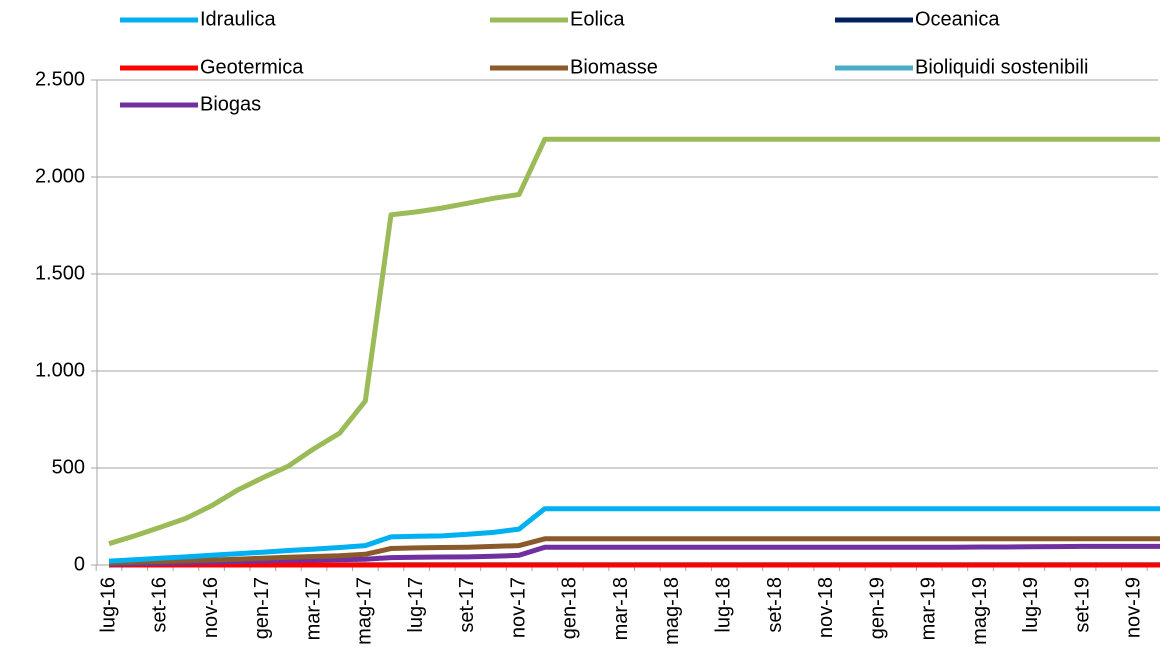 This screenshot has height=660, width=1160. I want to click on legend-item: Eolica, so click(557, 19).